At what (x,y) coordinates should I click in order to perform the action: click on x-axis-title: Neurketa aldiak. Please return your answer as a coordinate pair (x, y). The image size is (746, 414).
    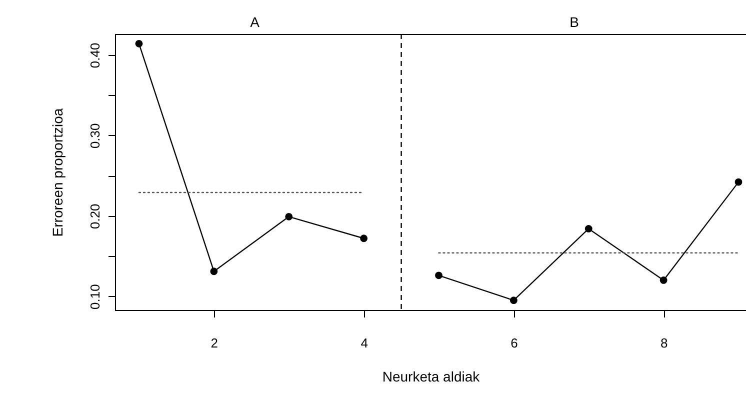
    Looking at the image, I should click on (431, 376).